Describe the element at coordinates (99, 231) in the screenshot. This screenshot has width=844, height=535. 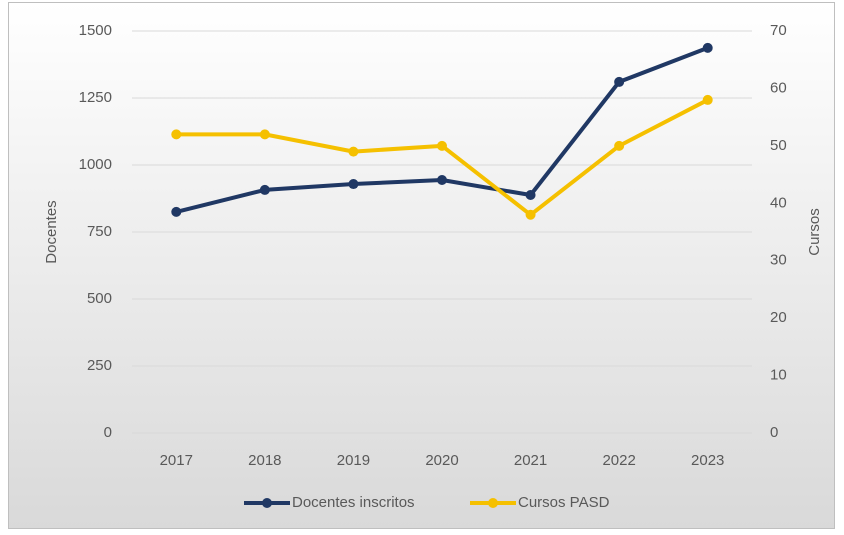
I see `y-tick-label: 750` at that location.